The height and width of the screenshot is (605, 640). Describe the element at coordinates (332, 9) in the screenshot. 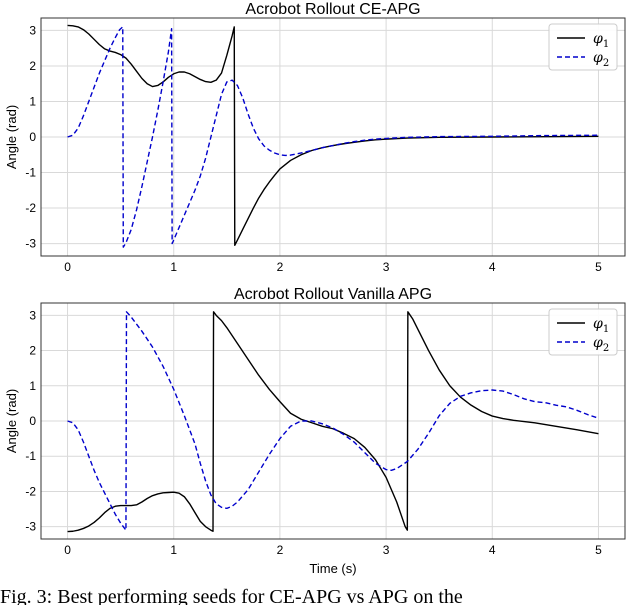

I see `chart-title: Acrobot Rollout CE-APG` at that location.